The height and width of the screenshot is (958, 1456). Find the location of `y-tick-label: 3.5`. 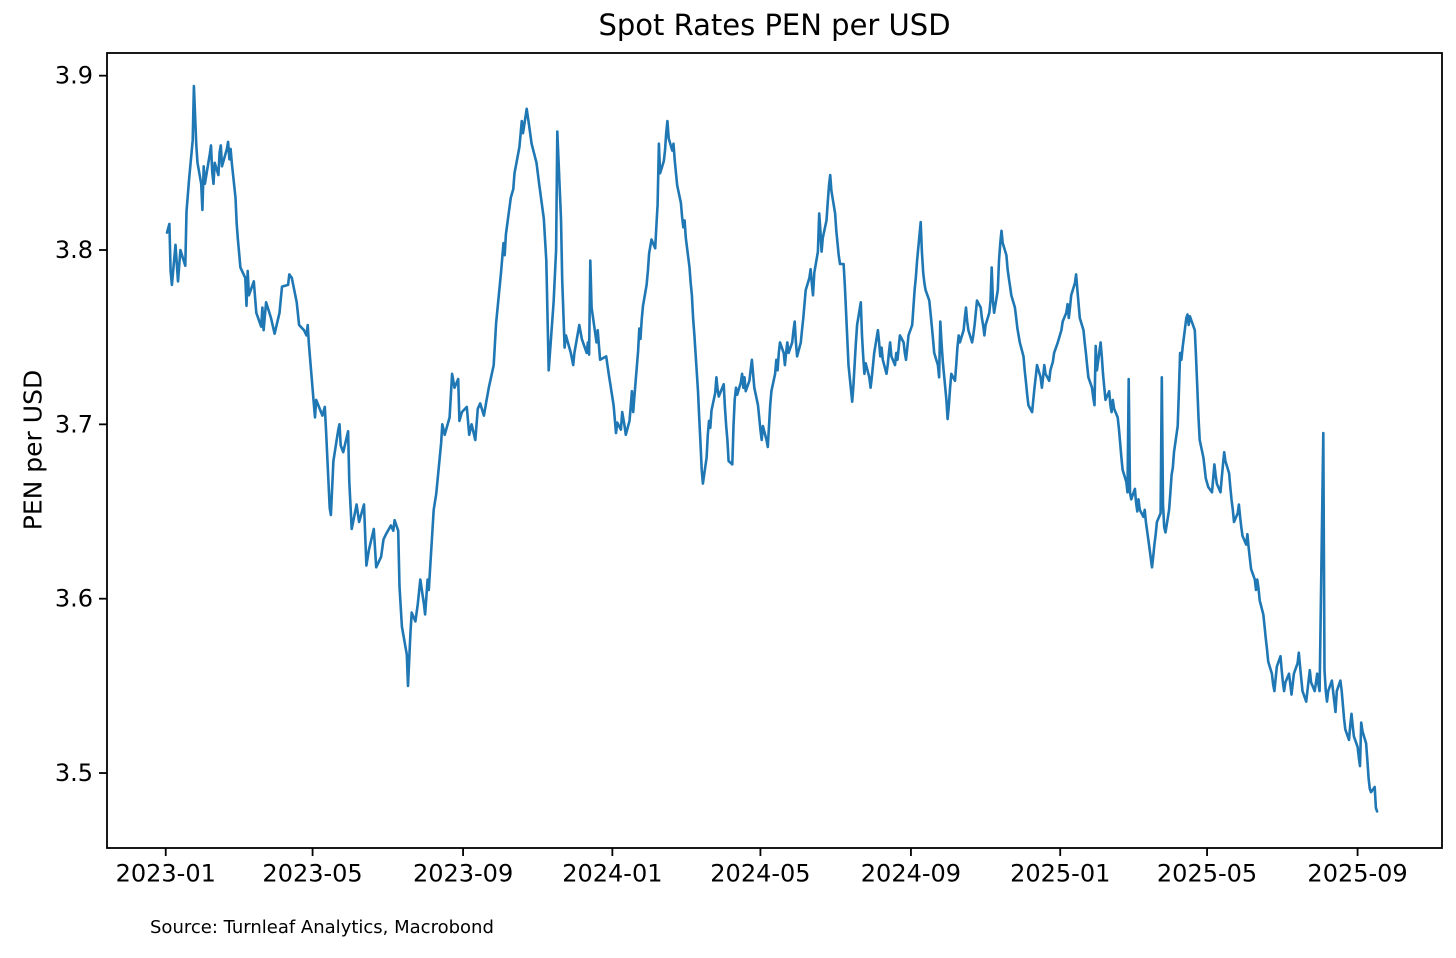

y-tick-label: 3.5 is located at coordinates (74, 773).